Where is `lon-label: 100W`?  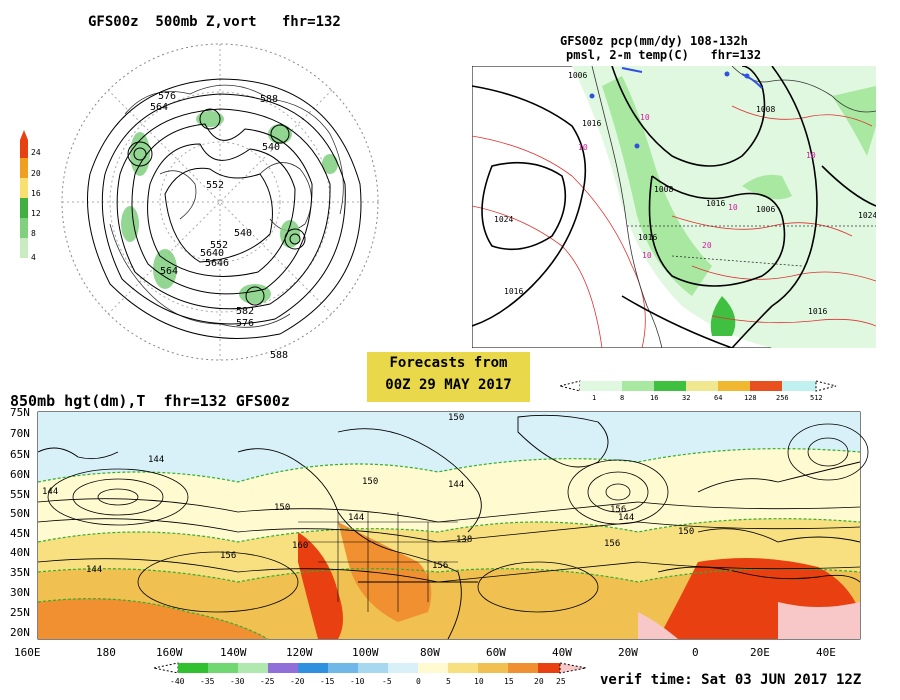
lon-label: 100W is located at coordinates (365, 652).